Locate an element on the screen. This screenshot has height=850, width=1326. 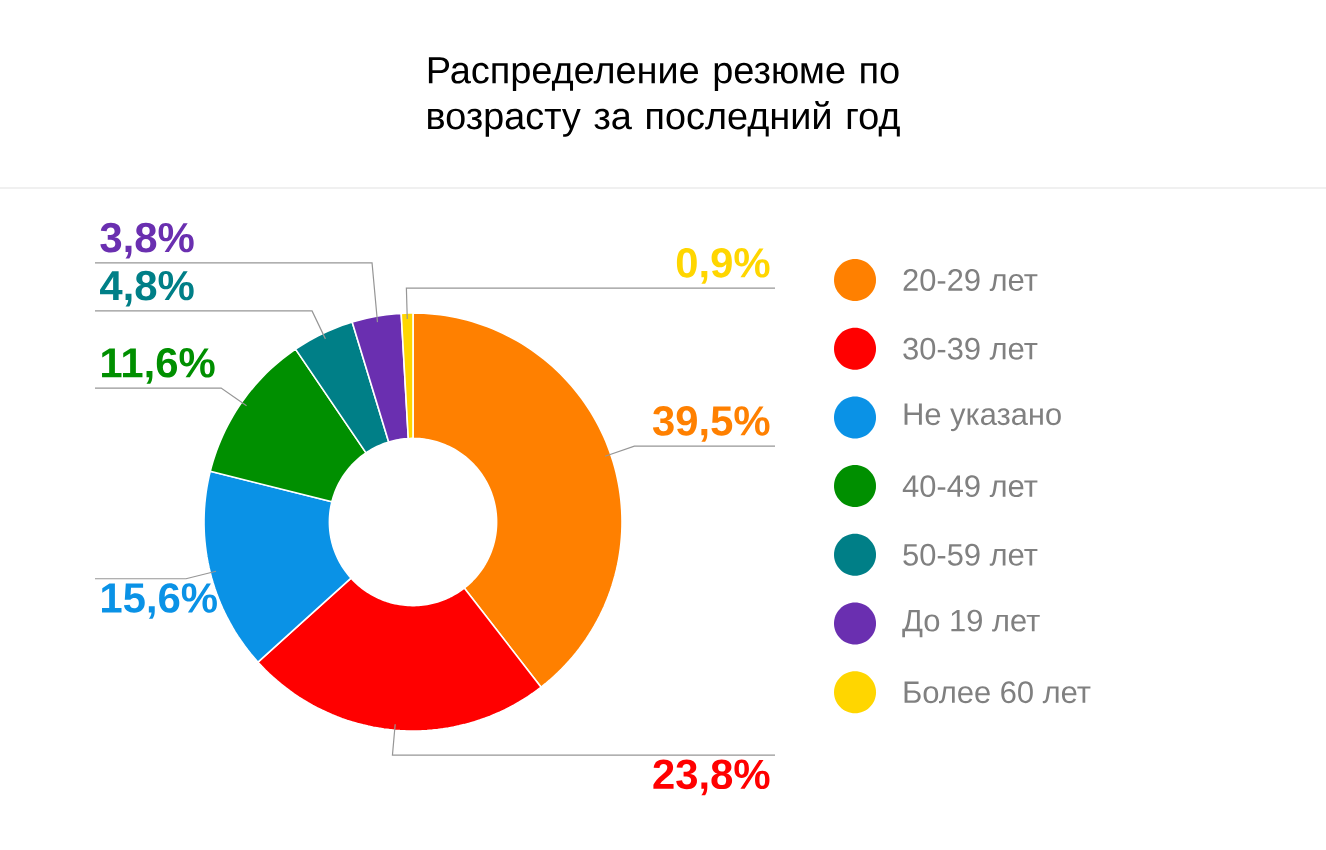
legend-label: Не указано is located at coordinates (982, 417).